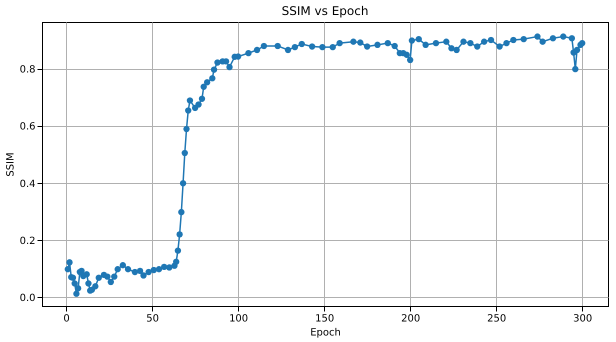 This screenshot has height=342, width=616. I want to click on x-tick-label: 50, so click(152, 319).